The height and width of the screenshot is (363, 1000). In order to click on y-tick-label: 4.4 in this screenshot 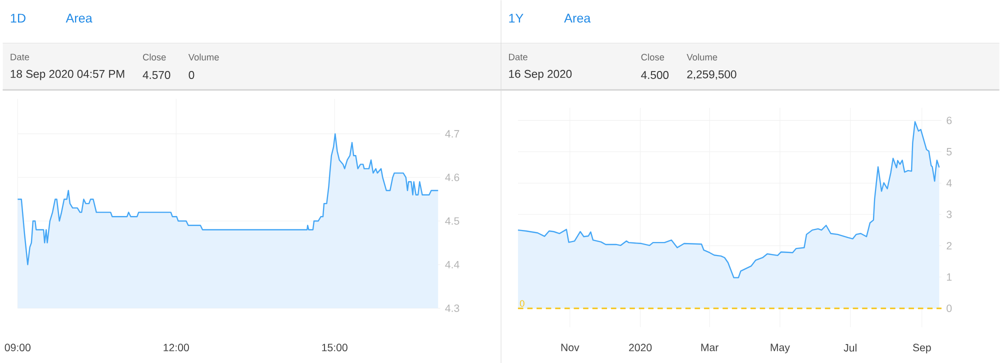, I will do `click(452, 264)`.